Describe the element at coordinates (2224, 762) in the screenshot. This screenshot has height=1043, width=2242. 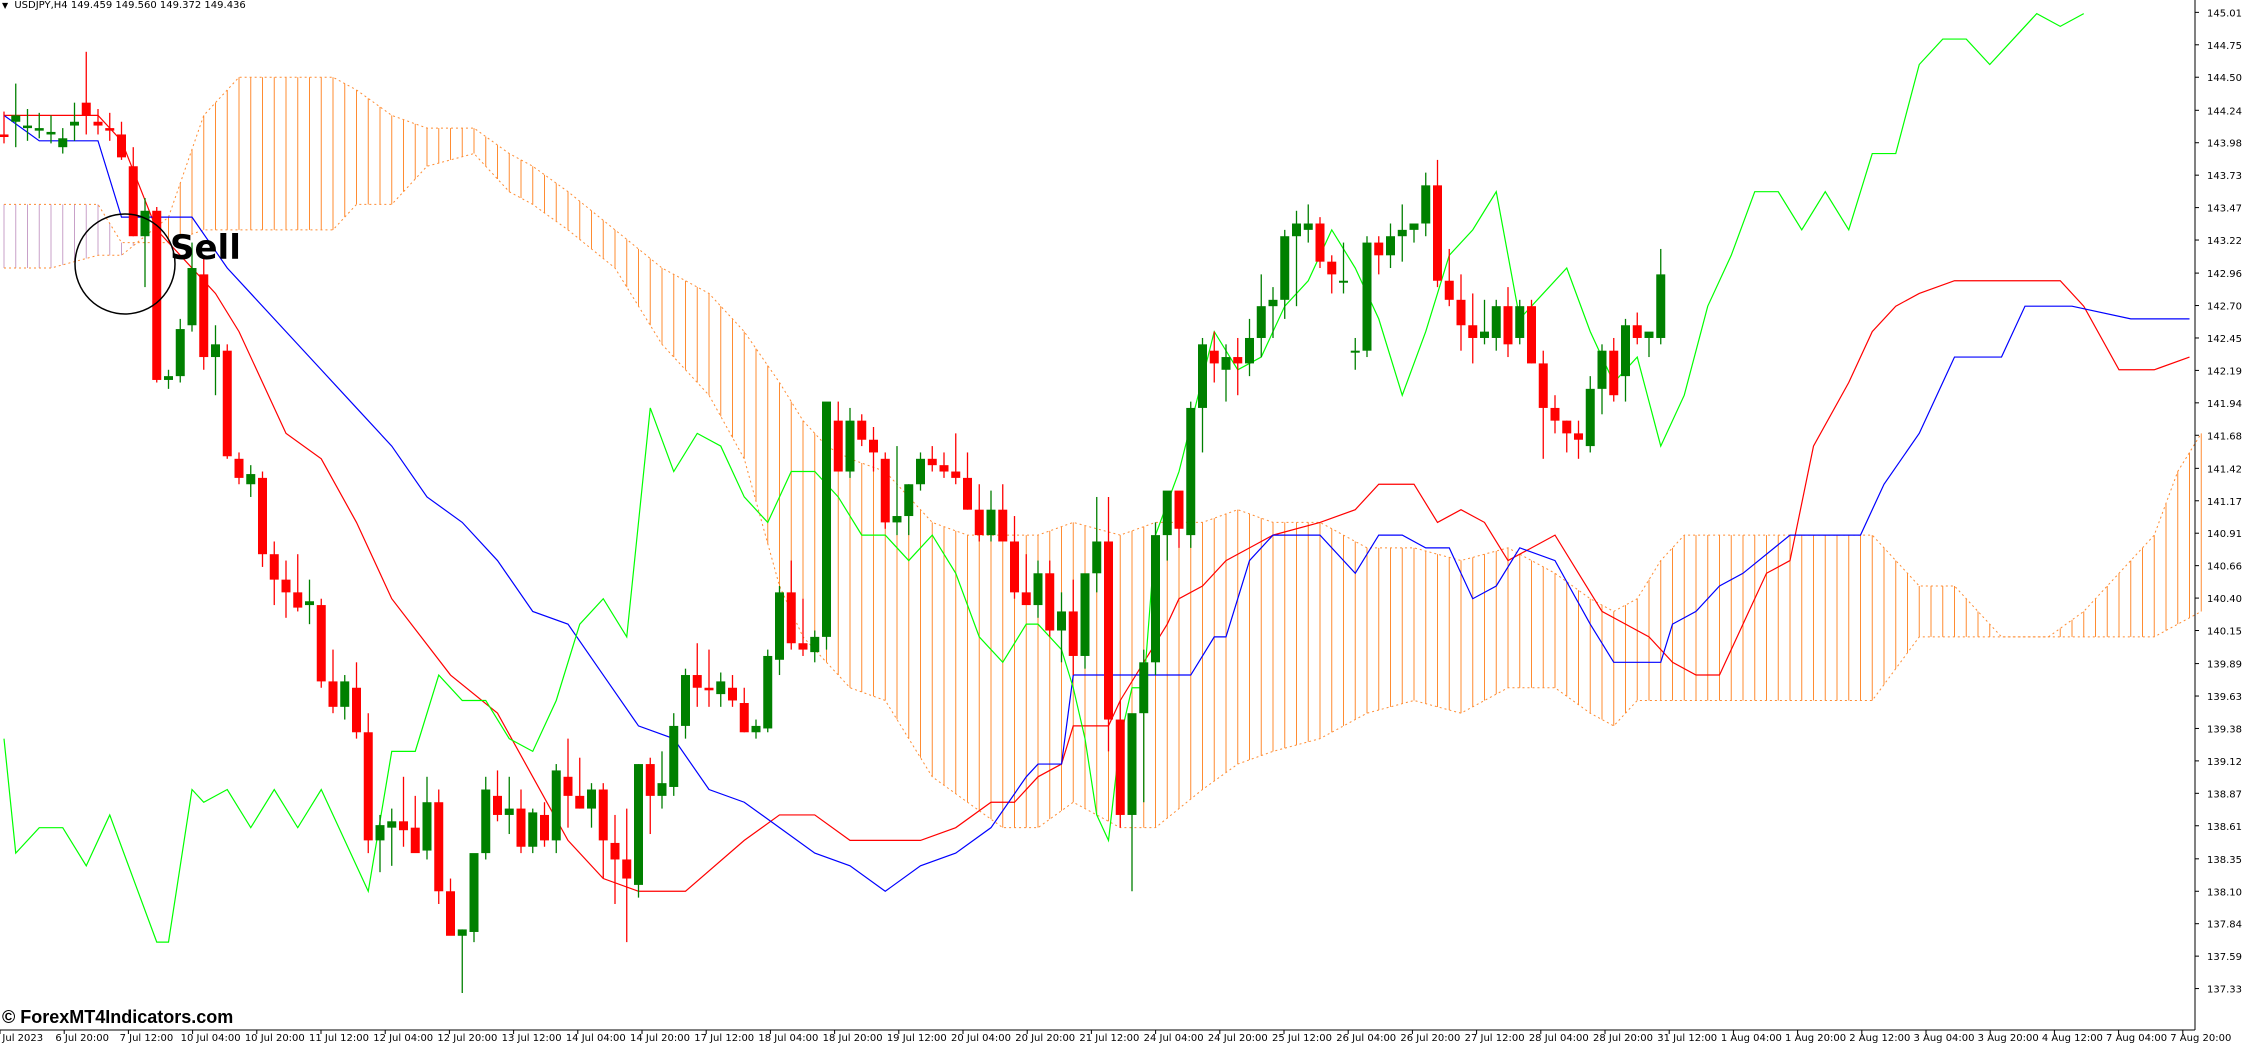
I see `price-tick-label: 139.125` at that location.